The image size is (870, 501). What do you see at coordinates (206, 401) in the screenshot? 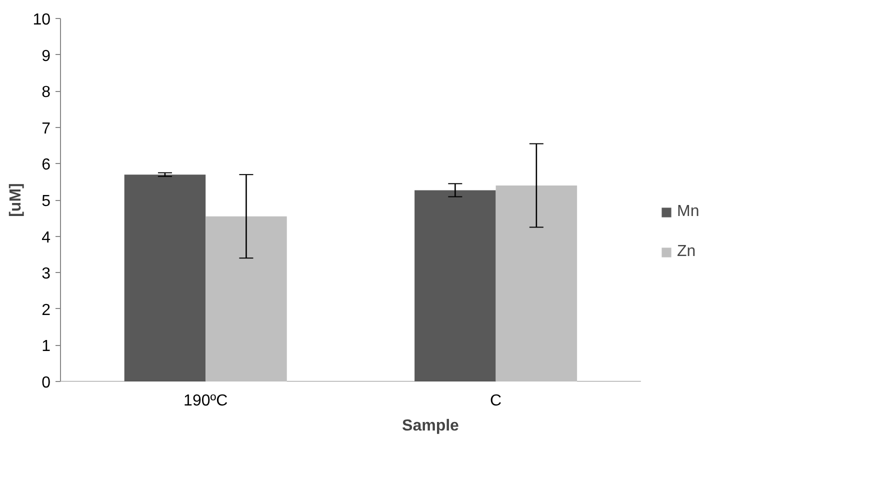
I see `x-tick-label: 190ºC` at bounding box center [206, 401].